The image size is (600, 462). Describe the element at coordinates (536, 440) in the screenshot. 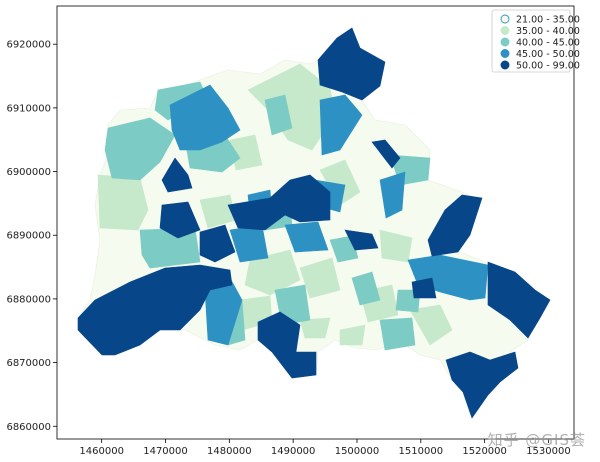

I see `watermark-text: 知乎 @GIS荟` at that location.